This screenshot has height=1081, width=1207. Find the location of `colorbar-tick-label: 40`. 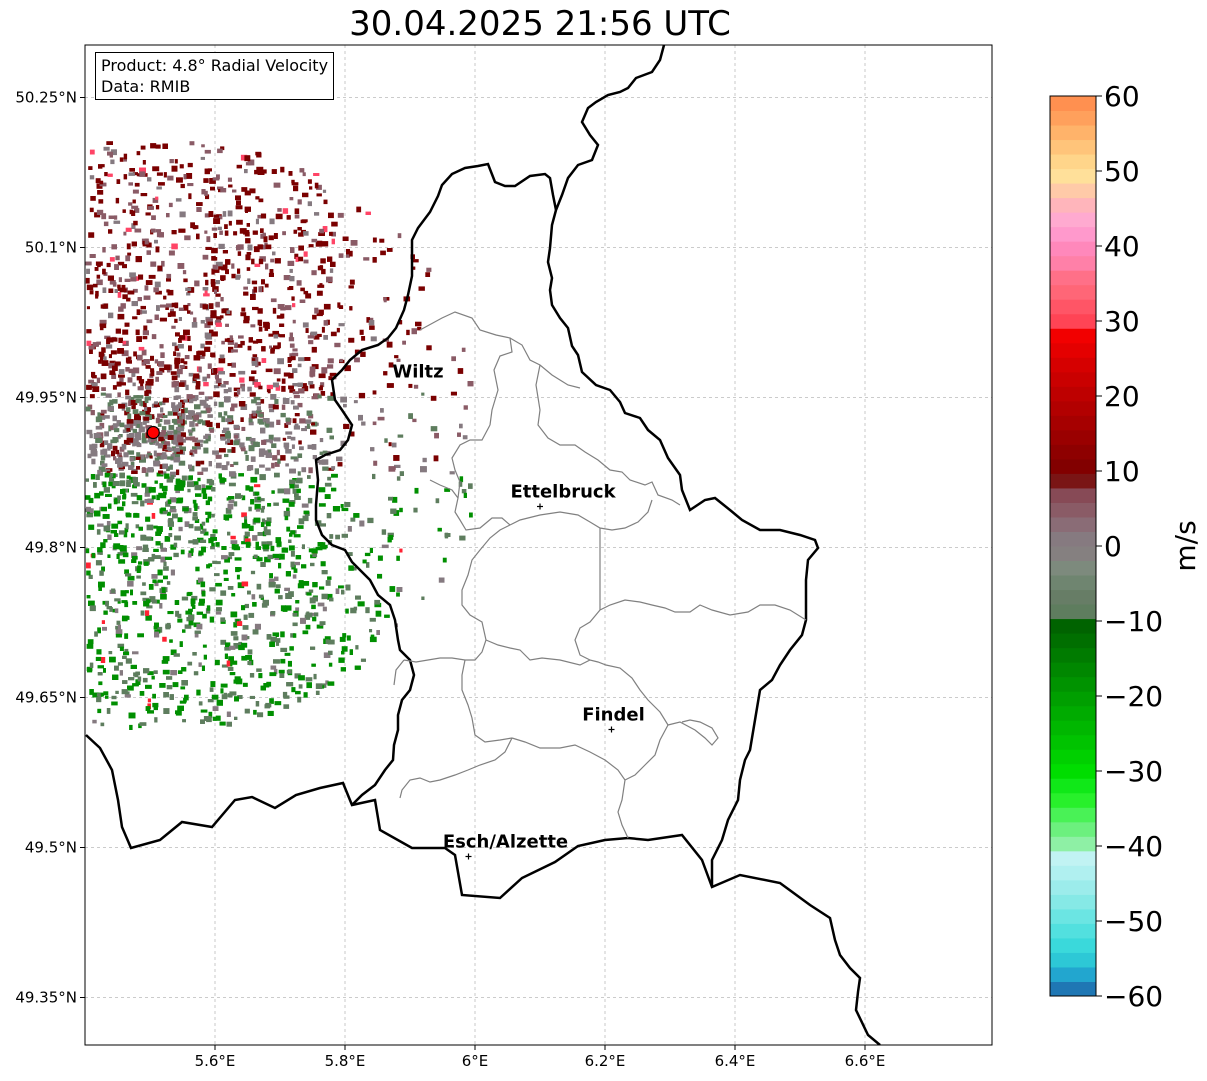

colorbar-tick-label: 40 is located at coordinates (1122, 246).